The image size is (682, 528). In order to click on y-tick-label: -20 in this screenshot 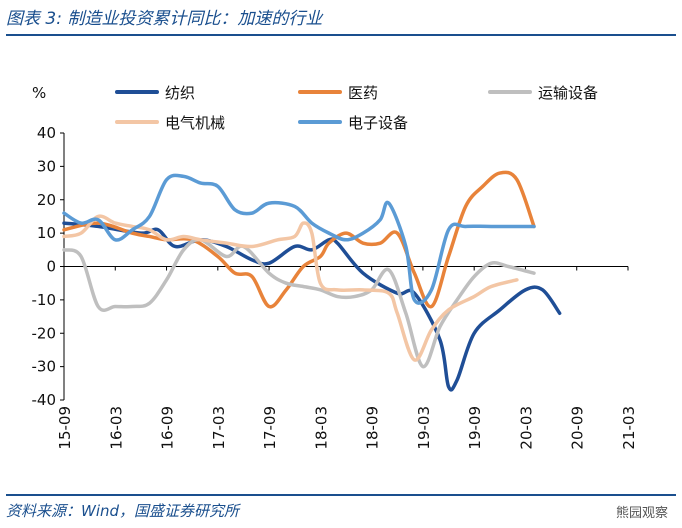, I will do `click(44, 333)`.